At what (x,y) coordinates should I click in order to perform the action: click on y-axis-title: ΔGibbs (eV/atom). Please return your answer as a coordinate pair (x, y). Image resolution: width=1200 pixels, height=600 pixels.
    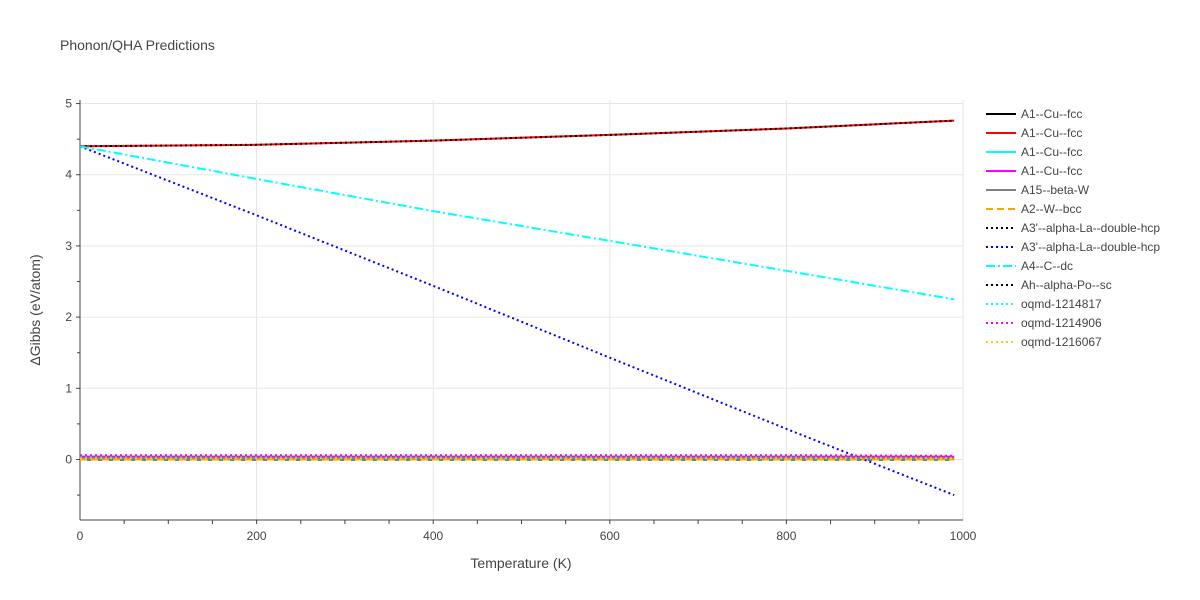
    Looking at the image, I should click on (35, 309).